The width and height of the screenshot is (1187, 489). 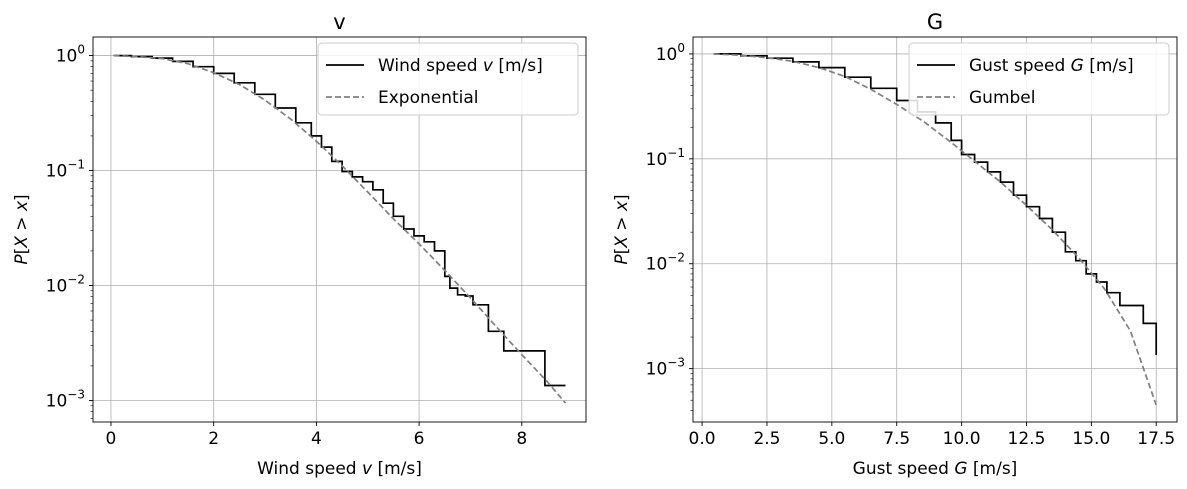 What do you see at coordinates (428, 98) in the screenshot?
I see `legend-label-2: Exponential` at bounding box center [428, 98].